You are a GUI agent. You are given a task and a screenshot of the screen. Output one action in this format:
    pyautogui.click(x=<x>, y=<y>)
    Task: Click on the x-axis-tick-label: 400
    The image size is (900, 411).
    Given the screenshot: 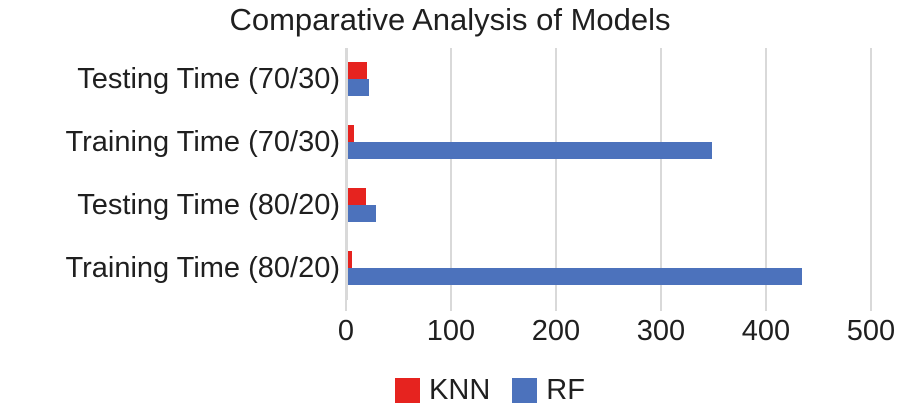 What is the action you would take?
    pyautogui.click(x=766, y=331)
    